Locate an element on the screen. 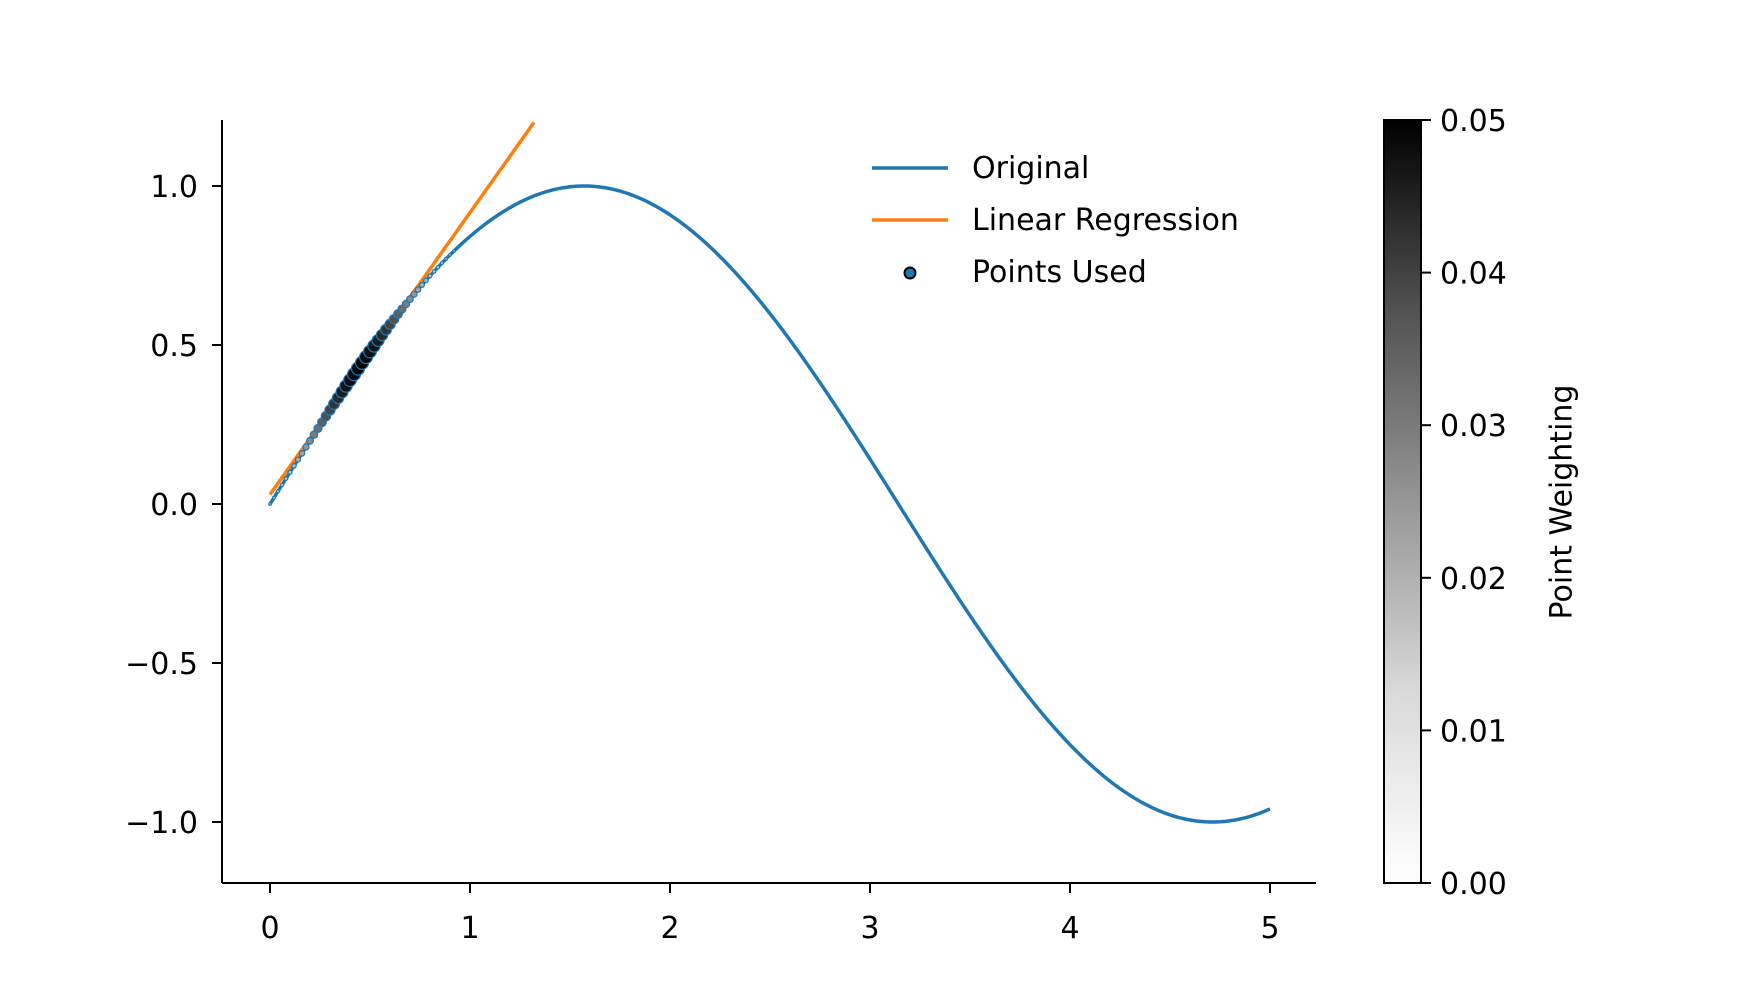 The height and width of the screenshot is (1000, 1750). y-tick-label: −0.5 is located at coordinates (161, 664).